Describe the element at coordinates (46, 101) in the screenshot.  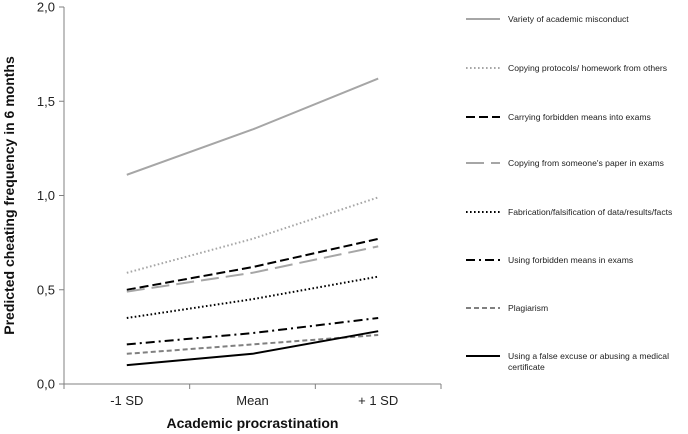
I see `y-tick-label: 1,5` at that location.